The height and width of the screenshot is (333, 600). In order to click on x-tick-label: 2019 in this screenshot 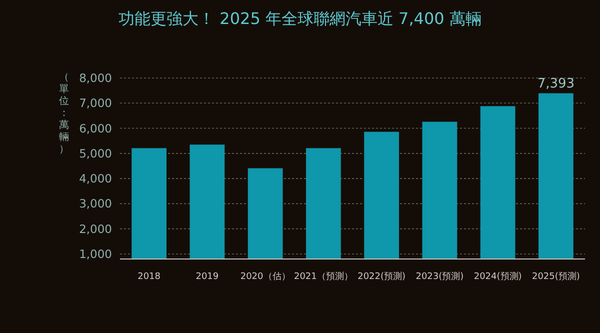, I will do `click(207, 277)`.